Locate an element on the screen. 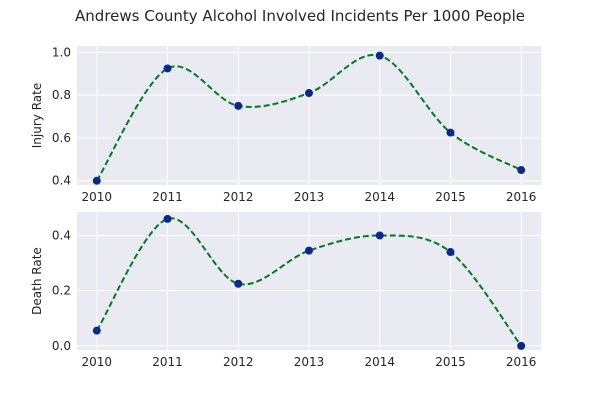 Image resolution: width=600 pixels, height=400 pixels. death-x-tick-label: 2015 is located at coordinates (450, 362).